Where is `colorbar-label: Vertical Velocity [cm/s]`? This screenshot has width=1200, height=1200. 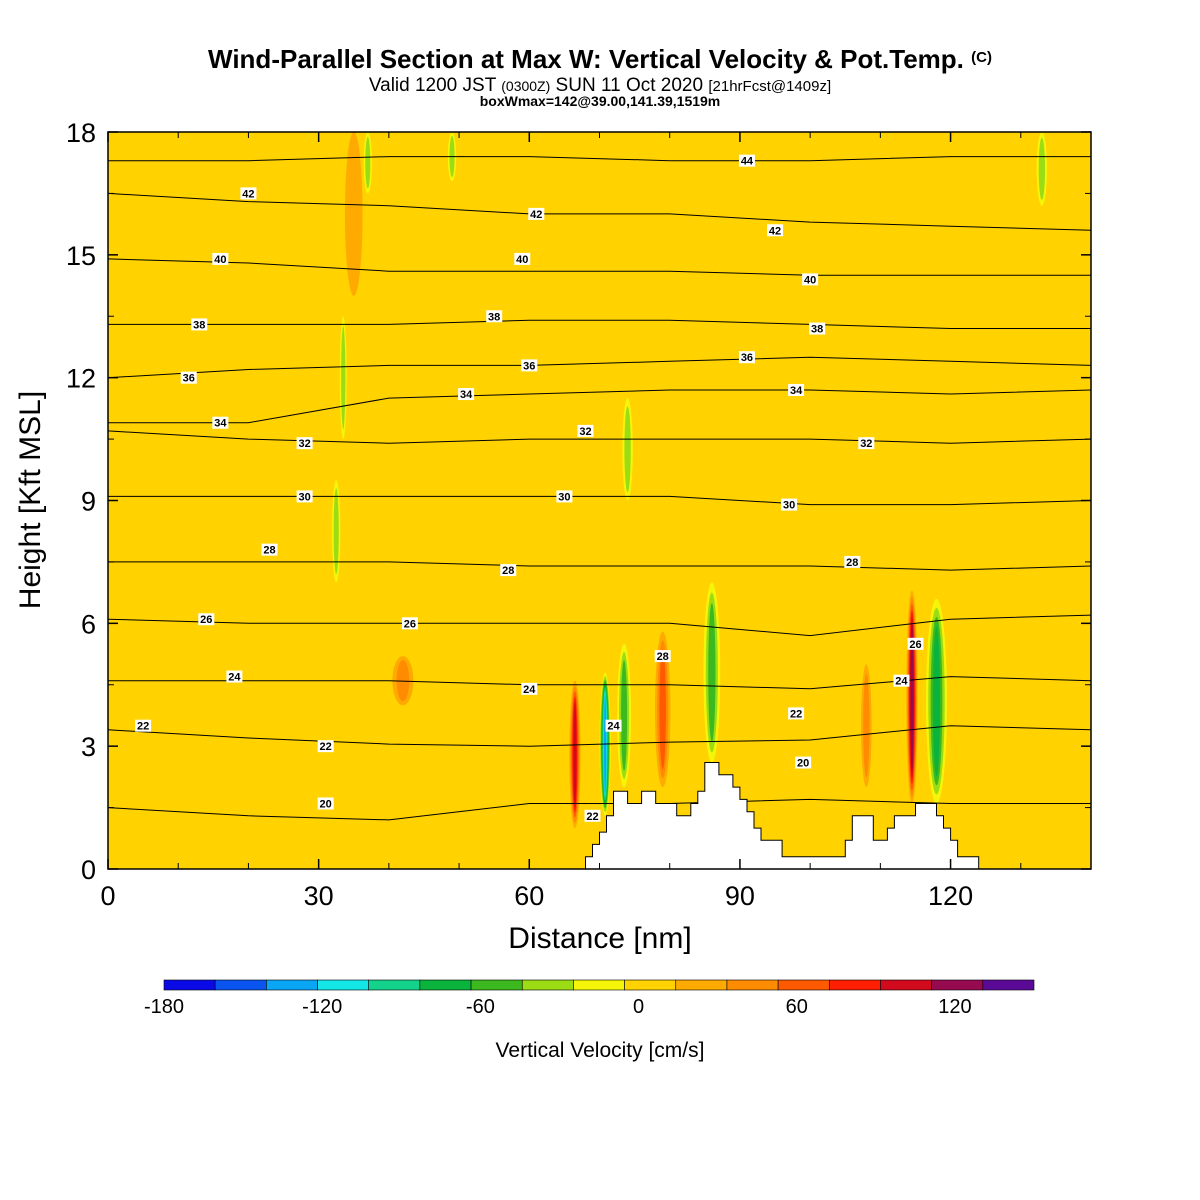
colorbar-label: Vertical Velocity [cm/s] is located at coordinates (600, 1050).